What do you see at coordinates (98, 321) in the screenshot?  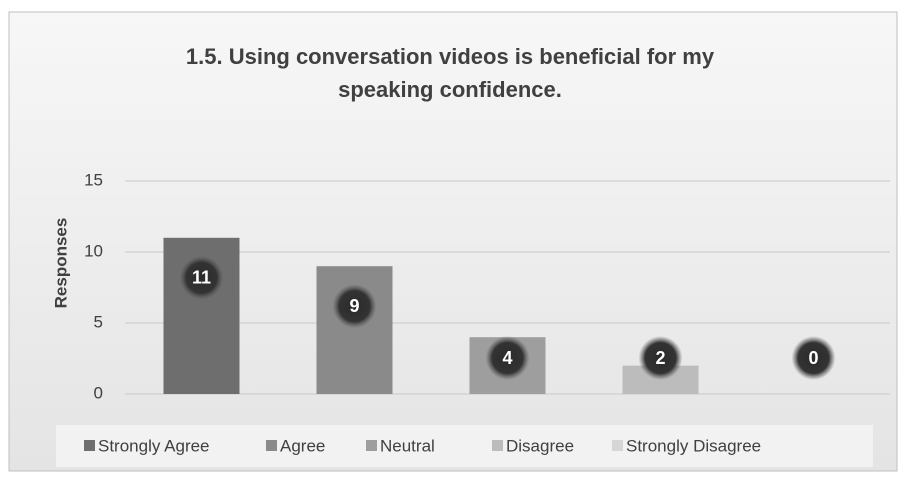 I see `y-tick-label: 5` at bounding box center [98, 321].